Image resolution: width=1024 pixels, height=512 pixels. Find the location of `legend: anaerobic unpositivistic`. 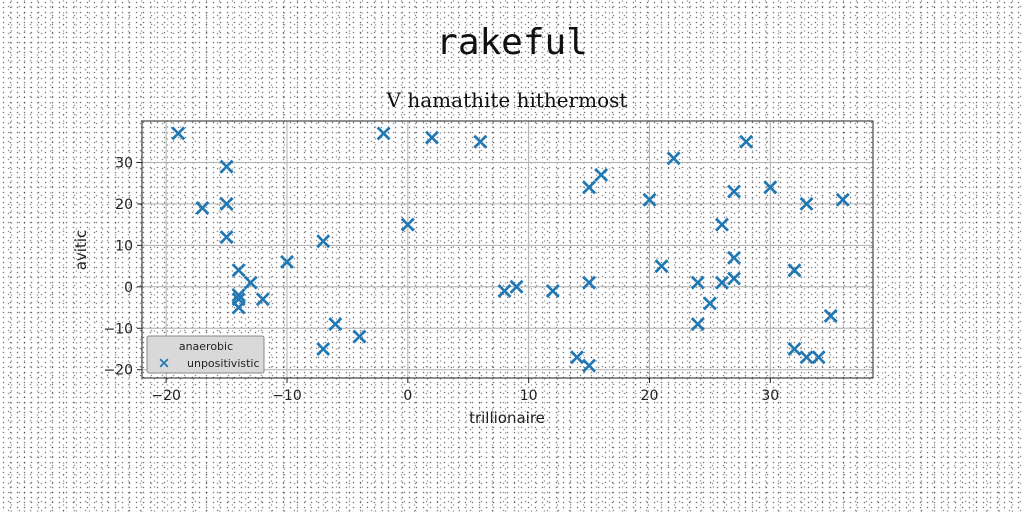

legend: anaerobic unpositivistic is located at coordinates (205, 354).